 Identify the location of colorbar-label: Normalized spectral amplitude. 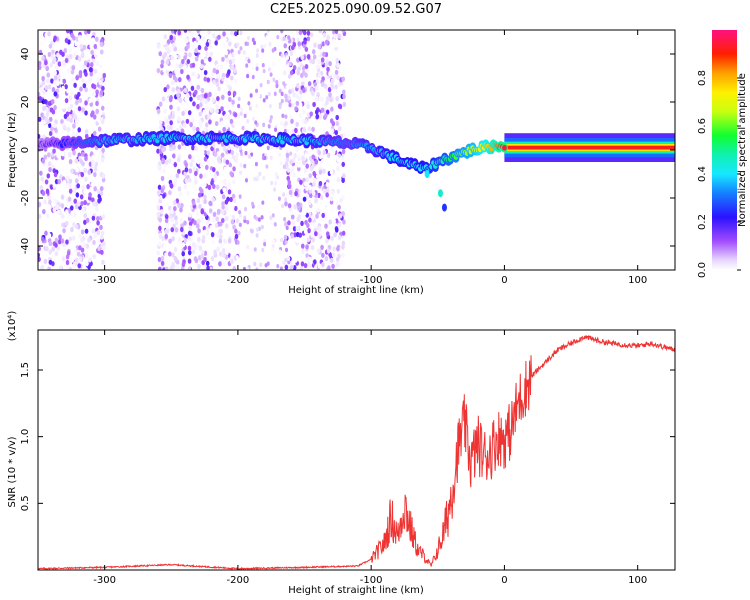
(742, 150).